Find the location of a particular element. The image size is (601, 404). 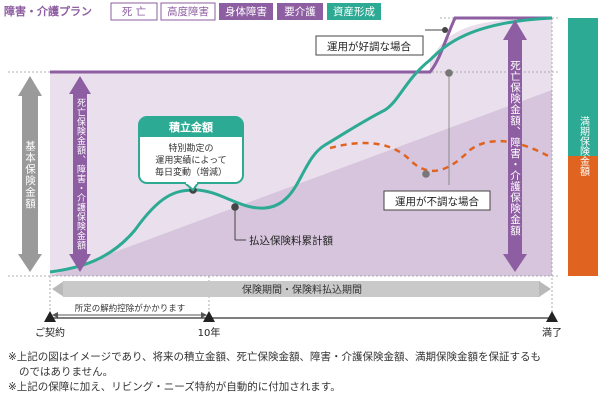

start-marker is located at coordinates (50, 316).